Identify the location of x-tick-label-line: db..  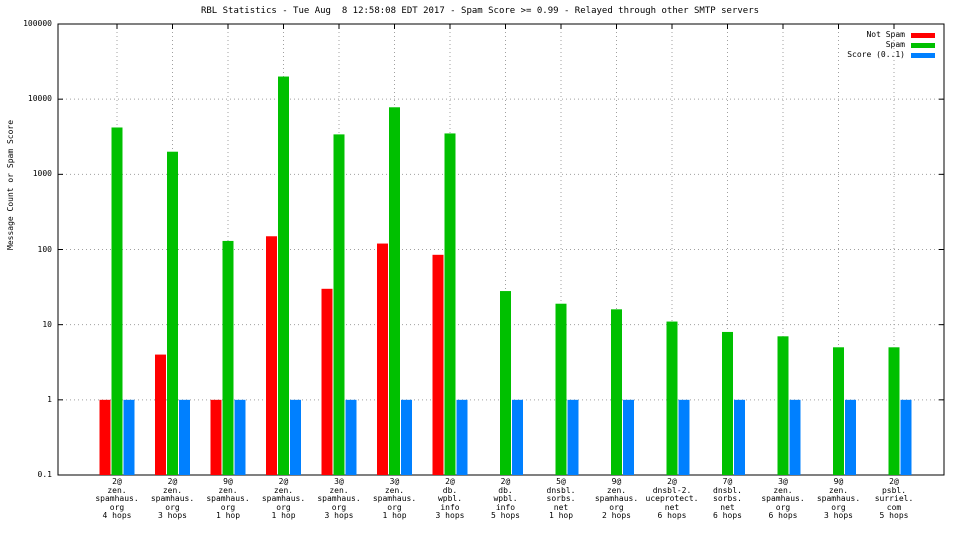
(450, 490).